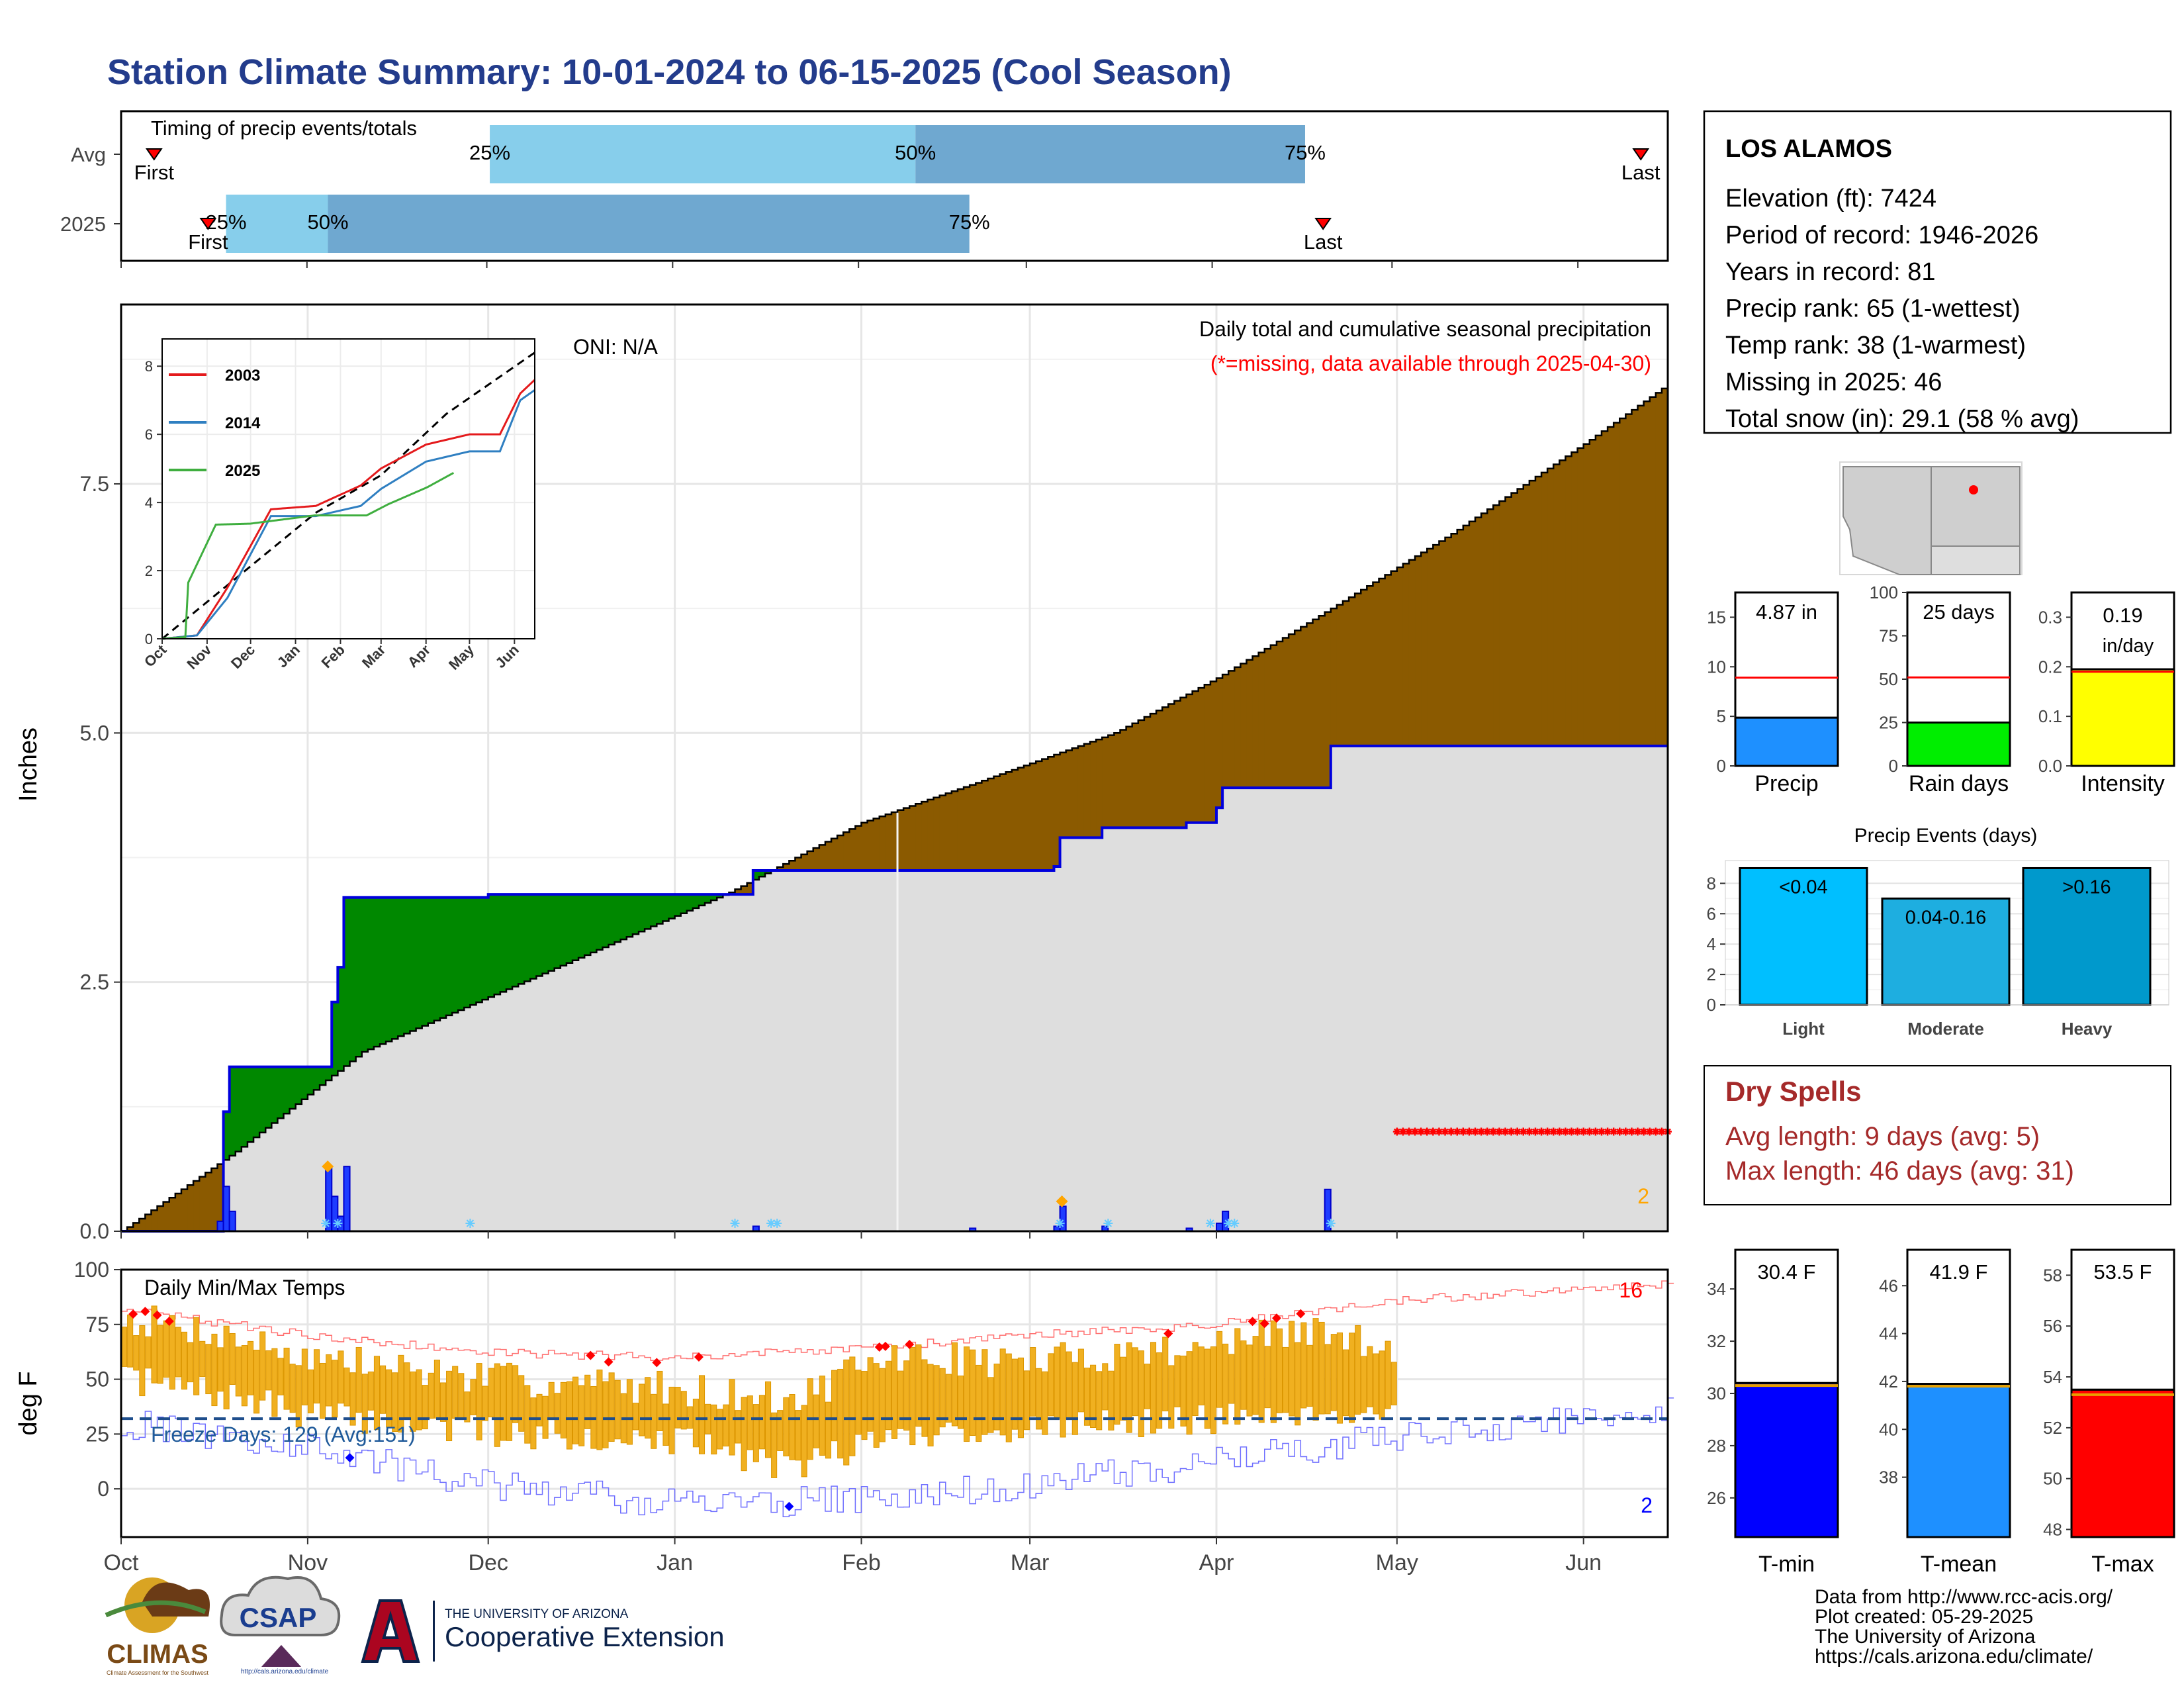 The image size is (2184, 1688). I want to click on inset-y-tick-label: 4, so click(149, 502).